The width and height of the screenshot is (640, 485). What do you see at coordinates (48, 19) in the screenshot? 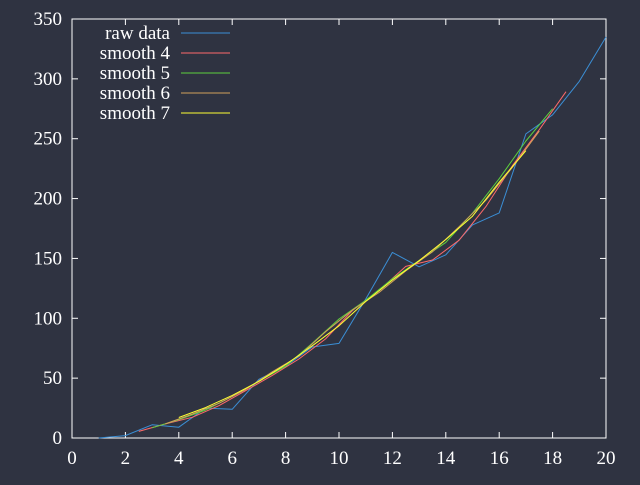
I see `y-tick-label: 350` at bounding box center [48, 19].